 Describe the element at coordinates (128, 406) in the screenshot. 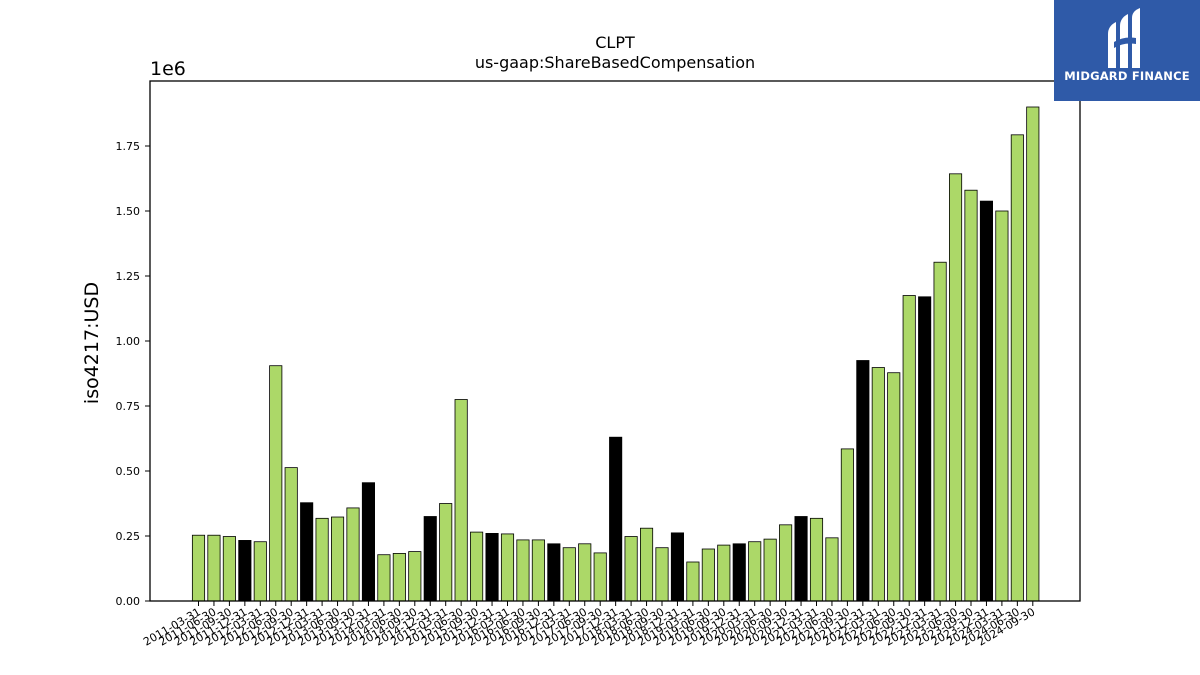

I see `y-tick-label: 0.75` at that location.